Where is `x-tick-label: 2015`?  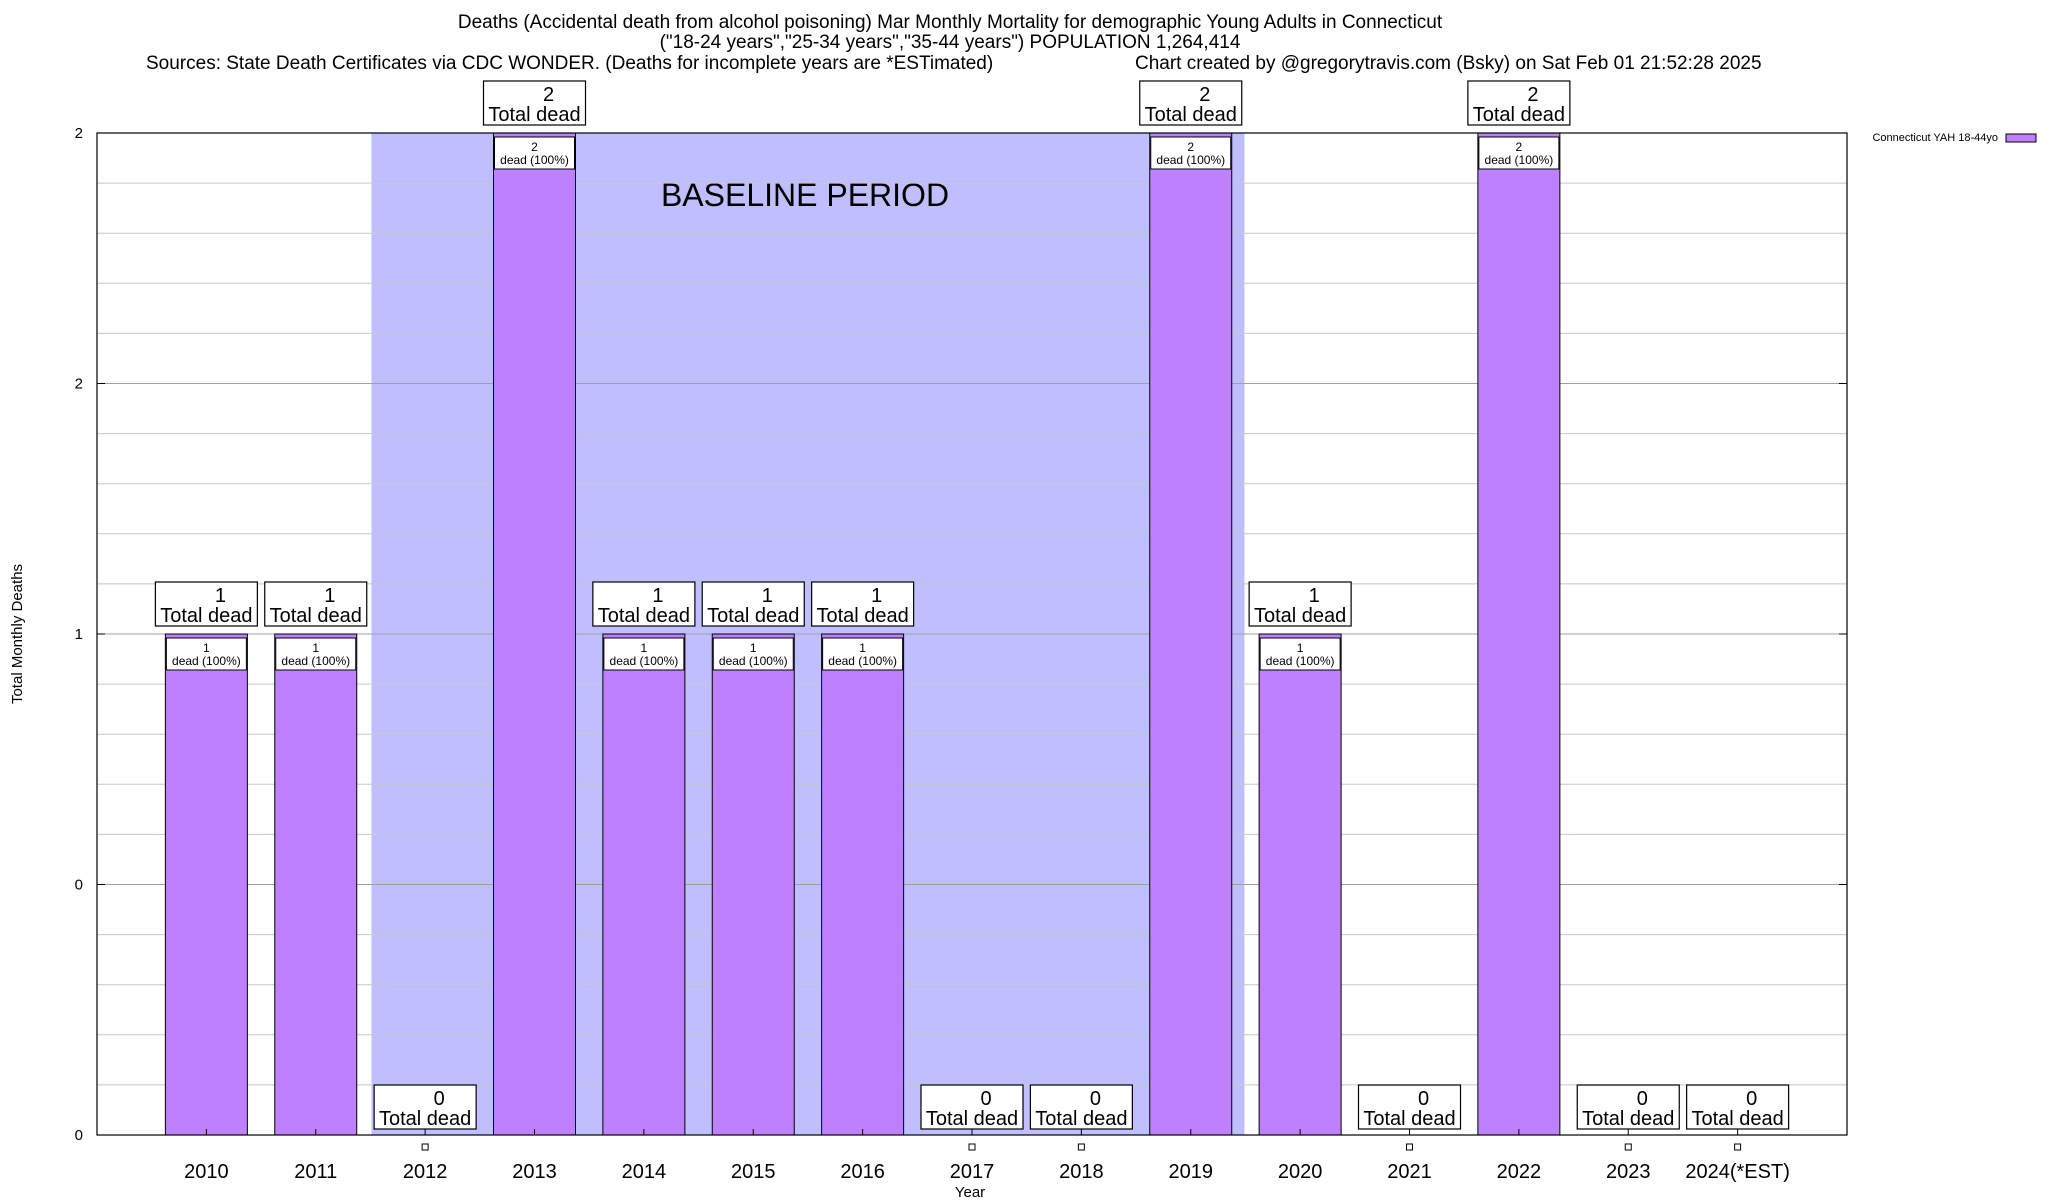 x-tick-label: 2015 is located at coordinates (753, 1172).